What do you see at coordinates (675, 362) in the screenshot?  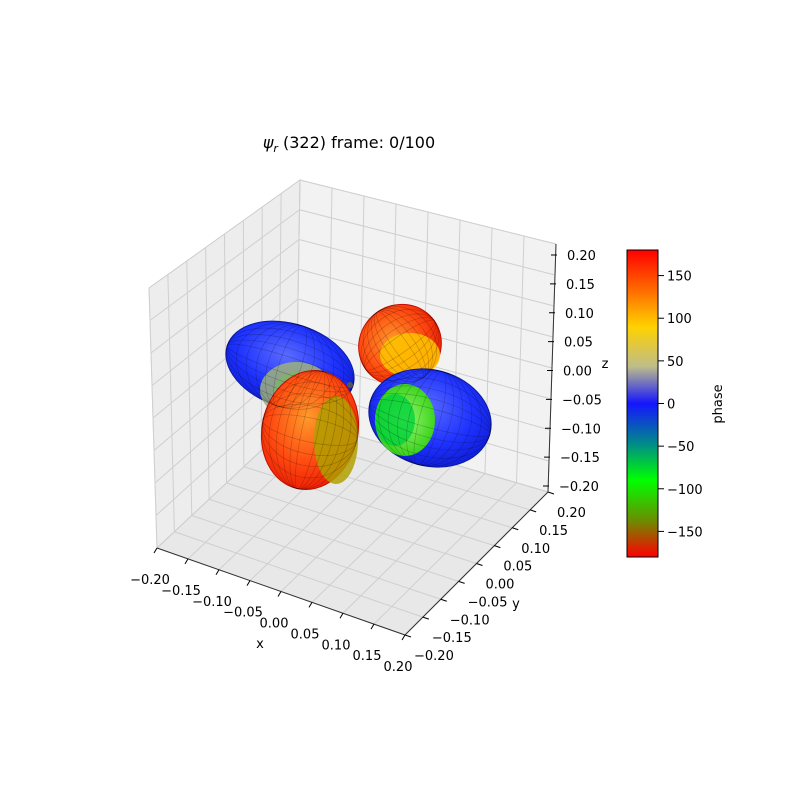 I see `colorbar-tick-label: 50` at bounding box center [675, 362].